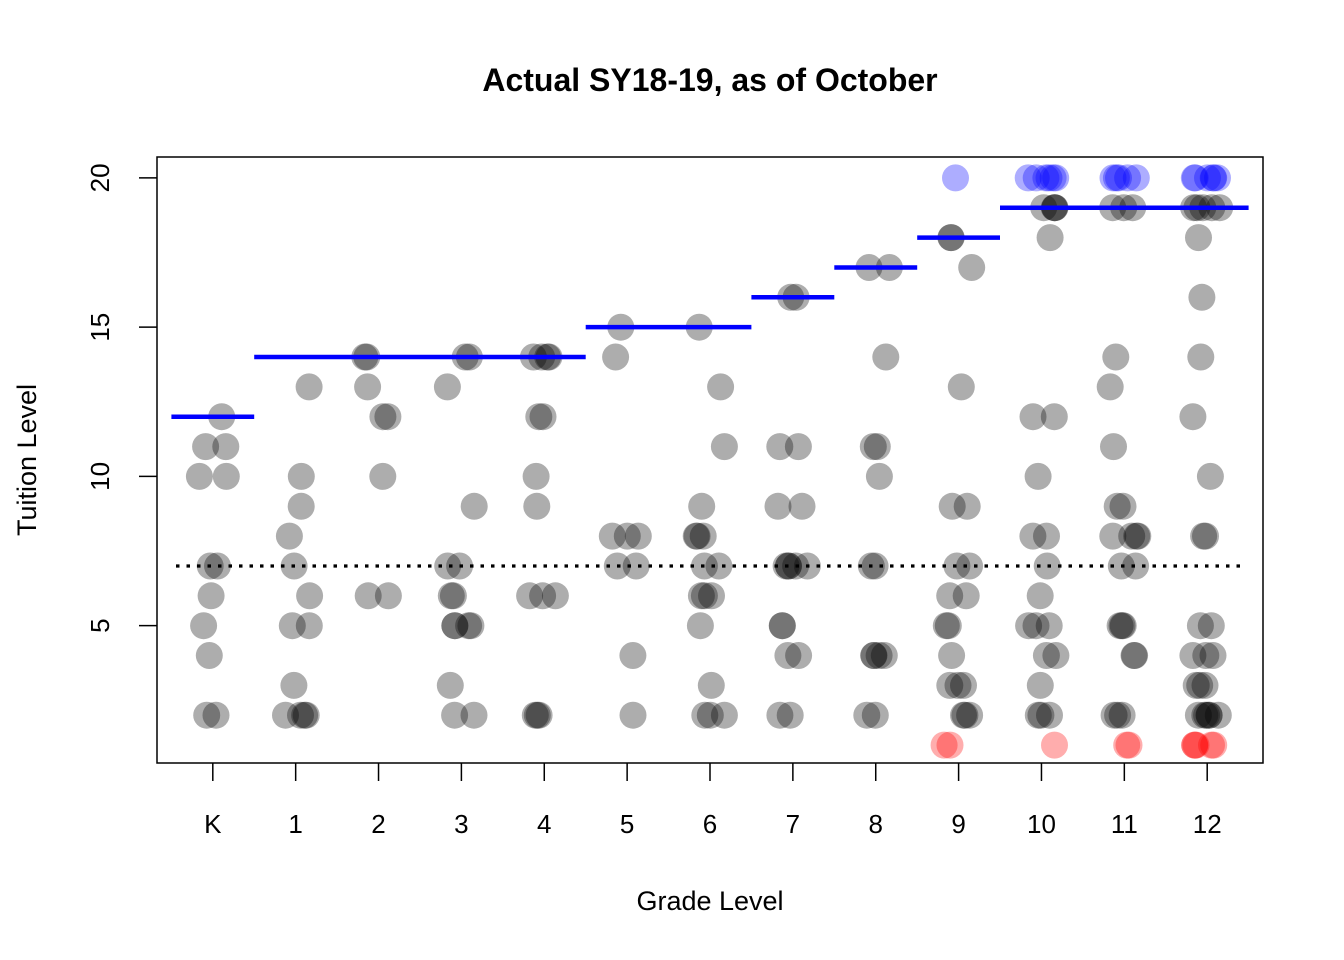  Describe the element at coordinates (100, 476) in the screenshot. I see `y-tick-label: 10` at that location.